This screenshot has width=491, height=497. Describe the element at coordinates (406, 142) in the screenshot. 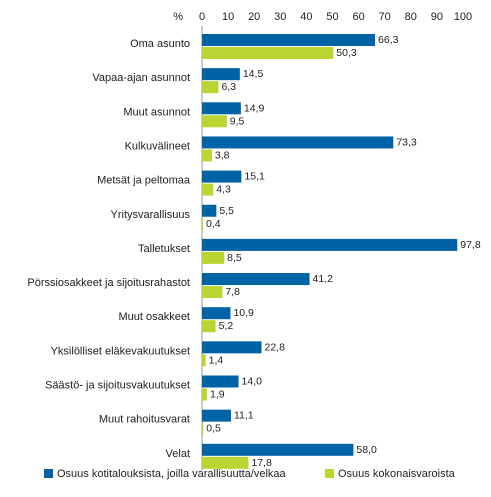

I see `data-label-households: 73,3` at that location.